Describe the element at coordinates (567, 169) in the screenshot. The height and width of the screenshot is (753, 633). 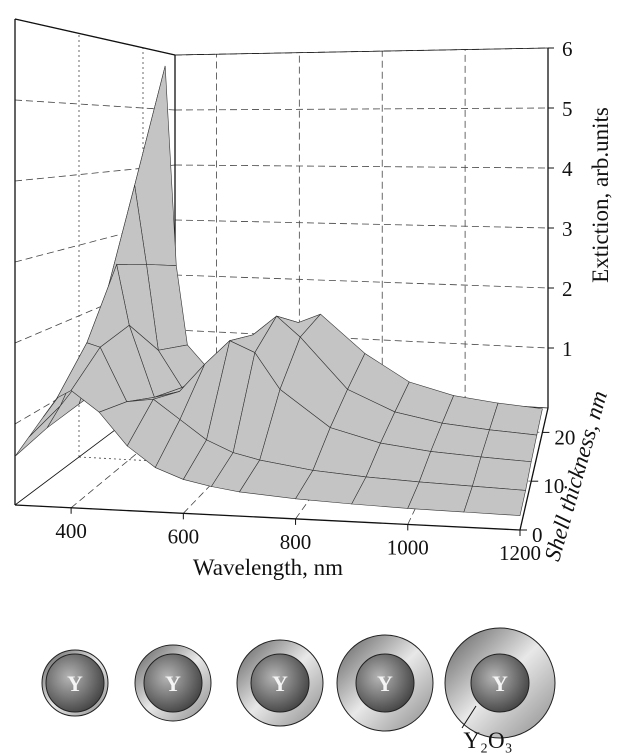
I see `z-tick-label: 4` at that location.